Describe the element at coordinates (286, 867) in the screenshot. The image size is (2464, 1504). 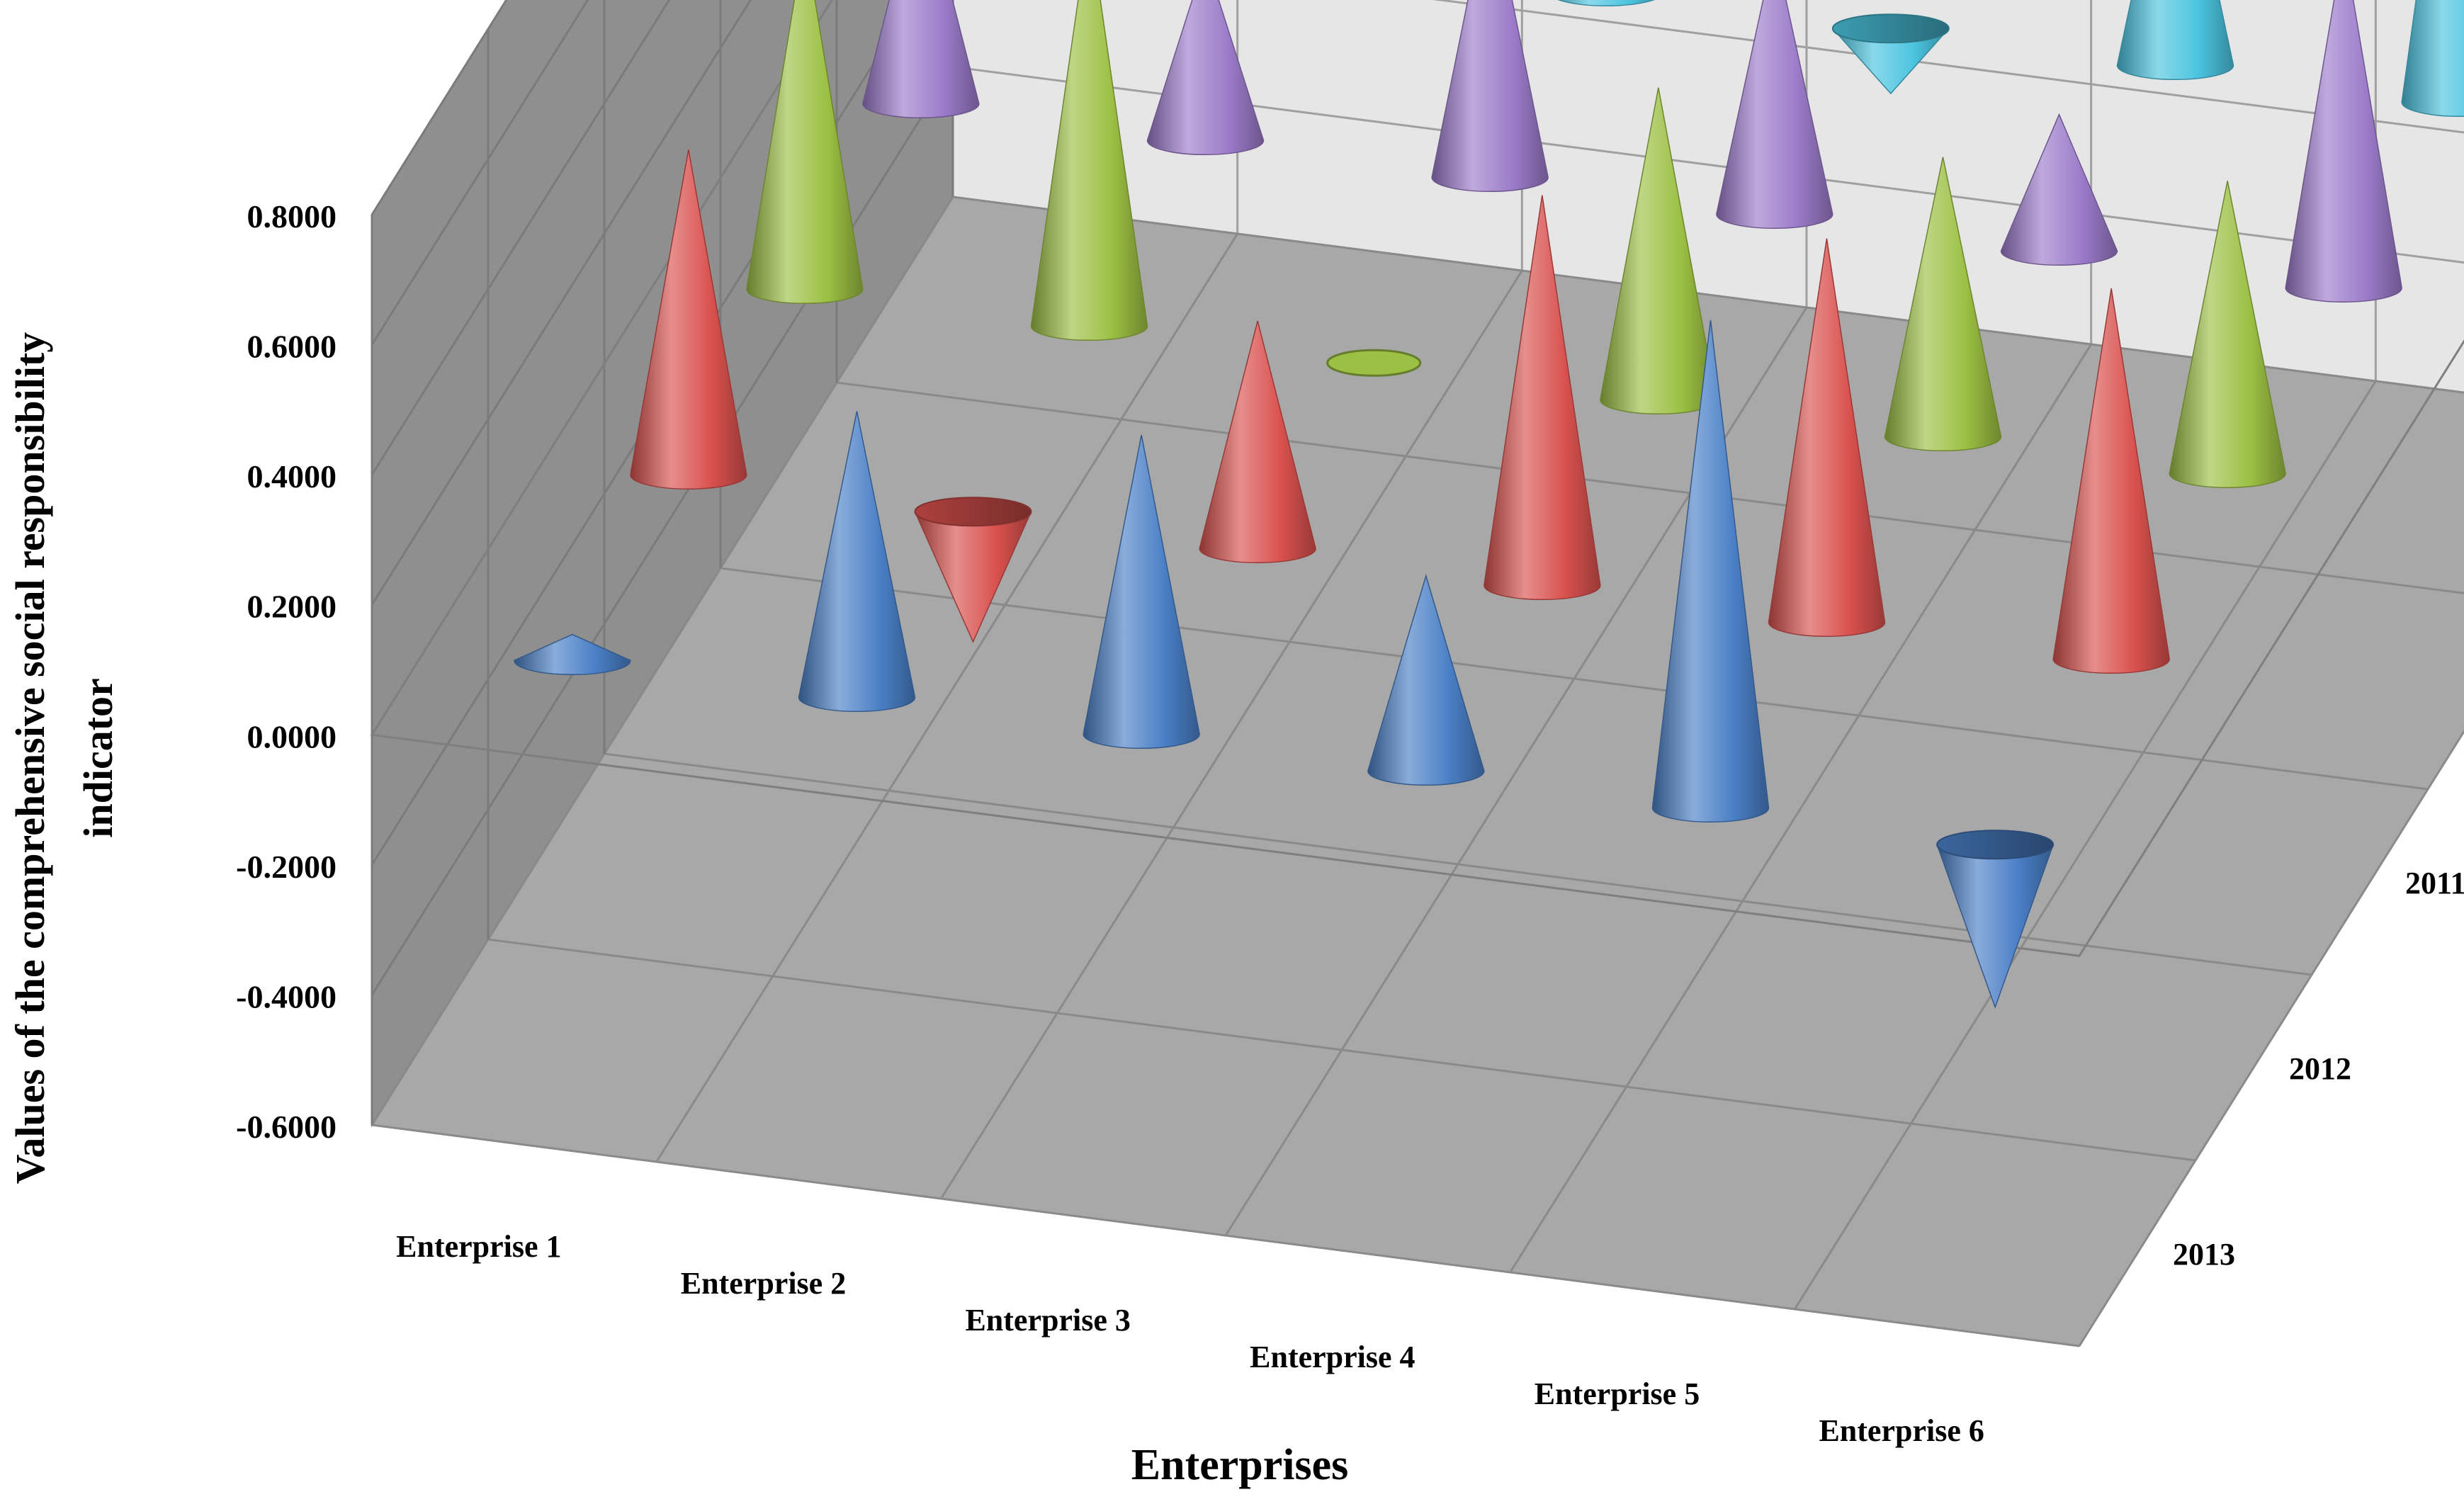
I see `y-tick-label: -0.2000` at that location.